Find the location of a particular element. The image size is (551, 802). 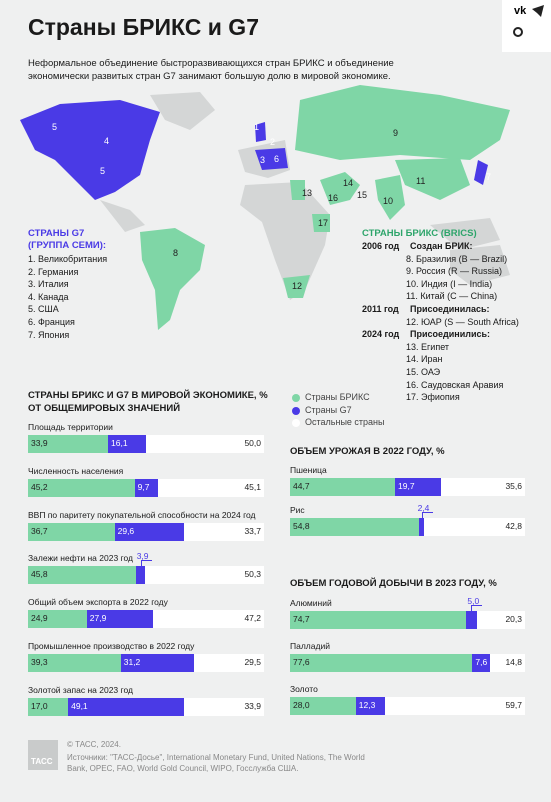

value-label: 33,7 is located at coordinates (252, 530).